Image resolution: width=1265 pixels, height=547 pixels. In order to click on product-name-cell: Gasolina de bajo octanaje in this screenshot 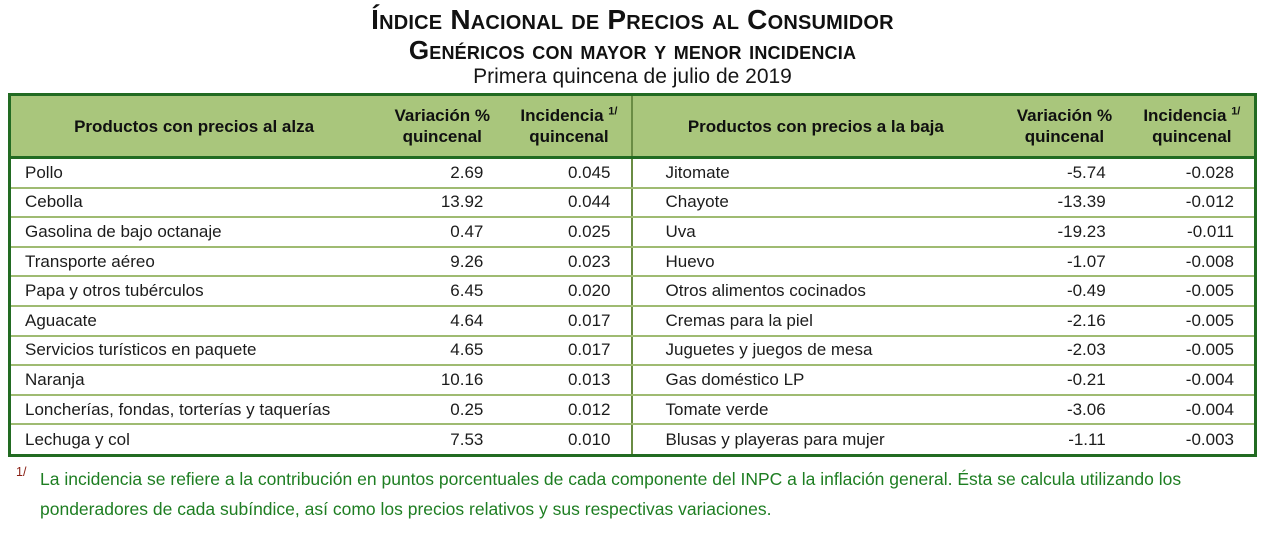, I will do `click(194, 231)`.